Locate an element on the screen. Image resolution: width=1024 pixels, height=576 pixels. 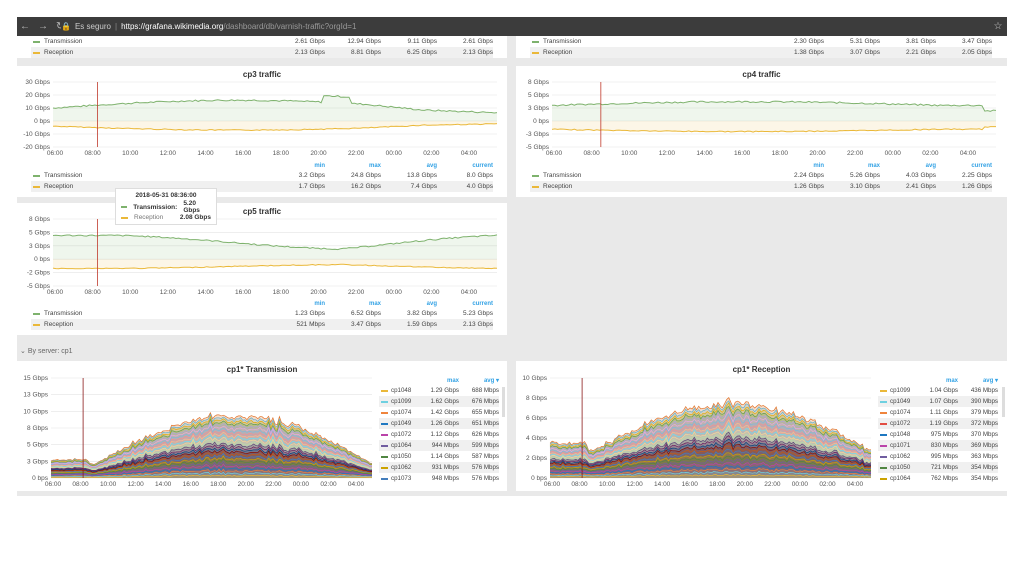
legend-row-cp1049: cp1049 1.07 Gbps 390 Mbps is located at coordinates (938, 401).